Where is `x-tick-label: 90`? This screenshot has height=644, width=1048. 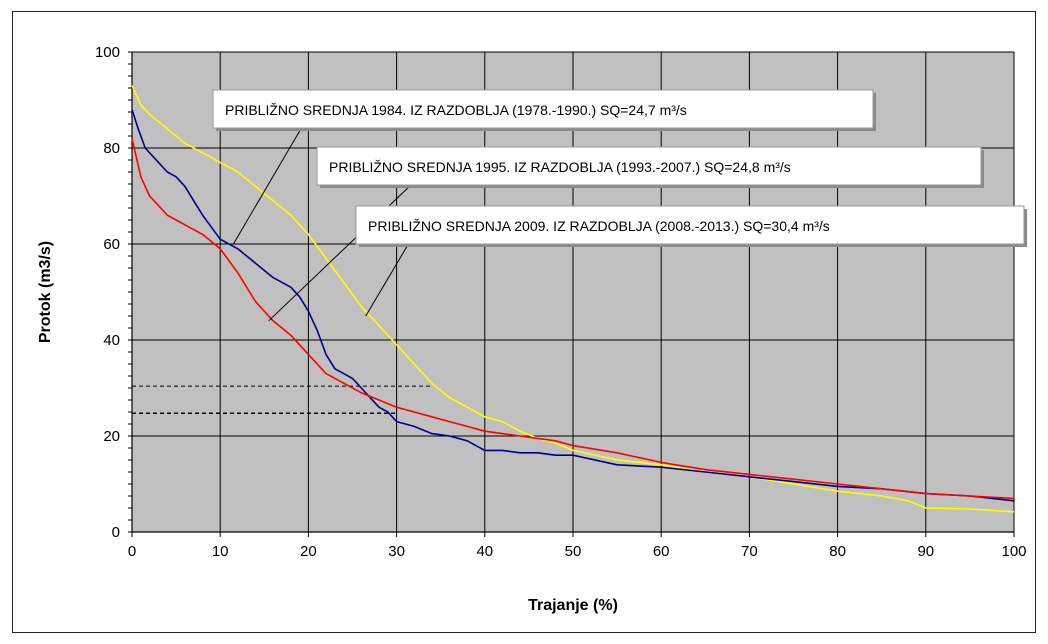 x-tick-label: 90 is located at coordinates (925, 551).